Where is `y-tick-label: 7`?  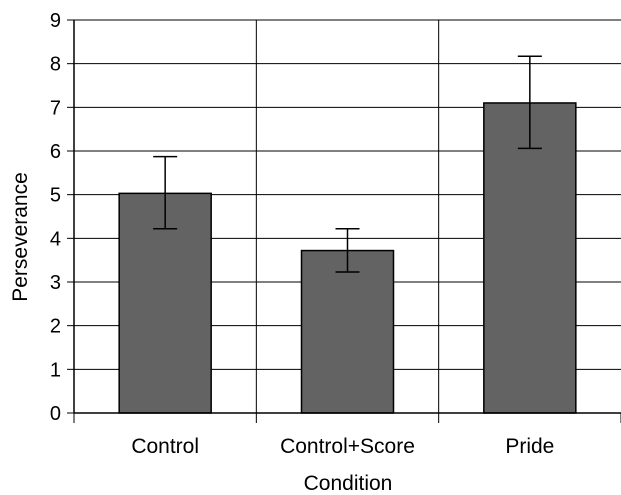
y-tick-label: 7 is located at coordinates (55, 108).